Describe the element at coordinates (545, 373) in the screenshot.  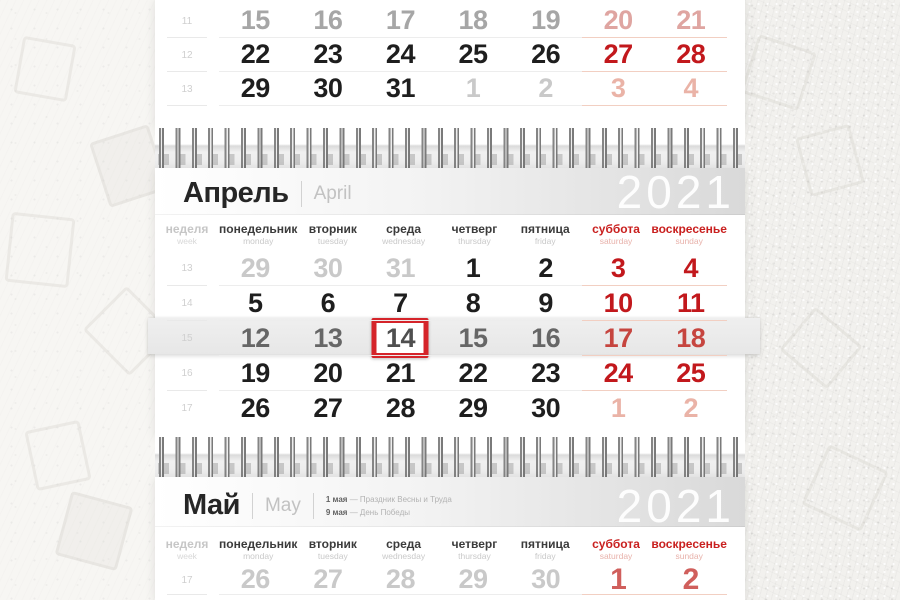
I see `day-cell: 23` at that location.